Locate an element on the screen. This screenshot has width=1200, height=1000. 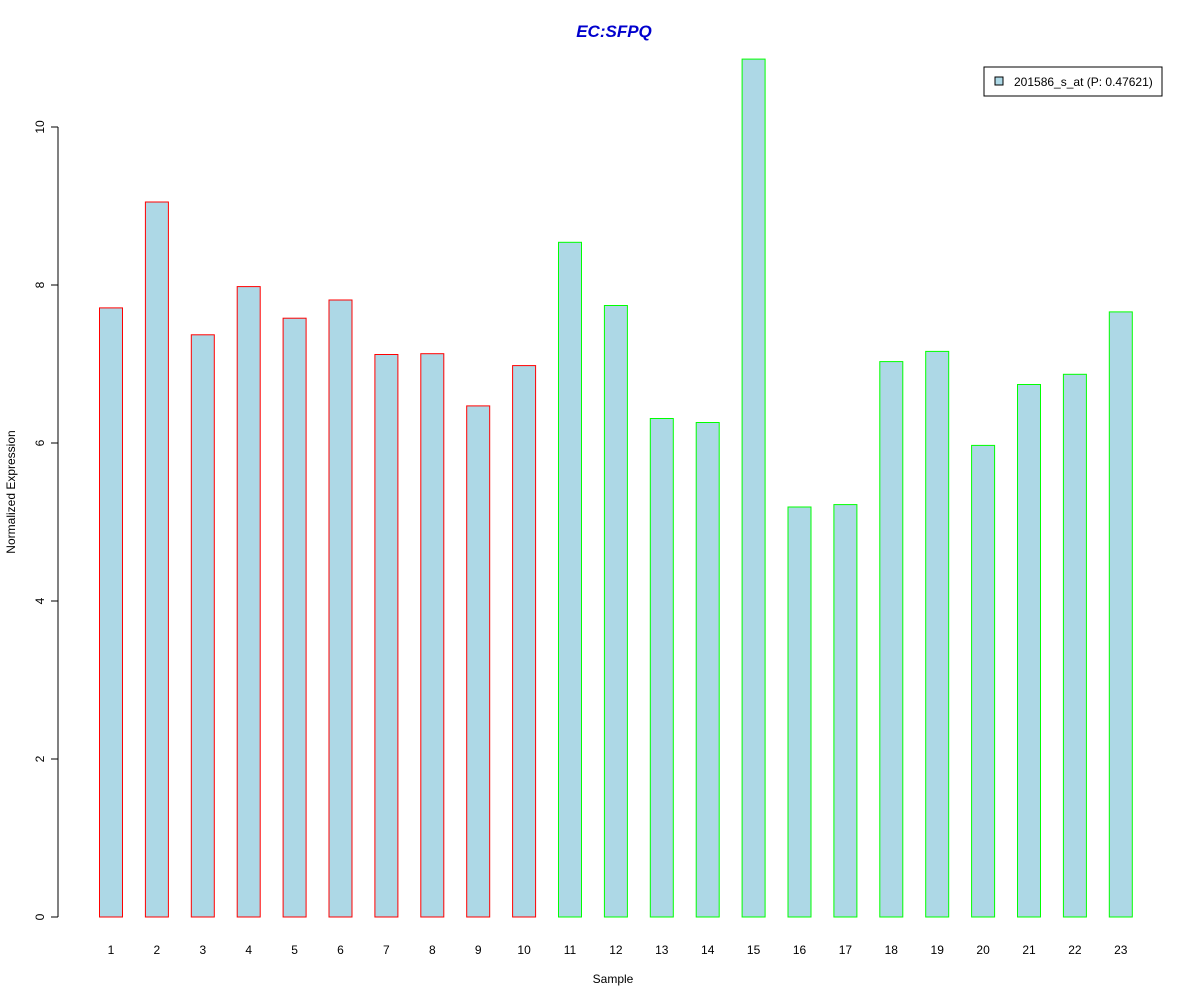
x-tick-label: 23 is located at coordinates (1121, 950).